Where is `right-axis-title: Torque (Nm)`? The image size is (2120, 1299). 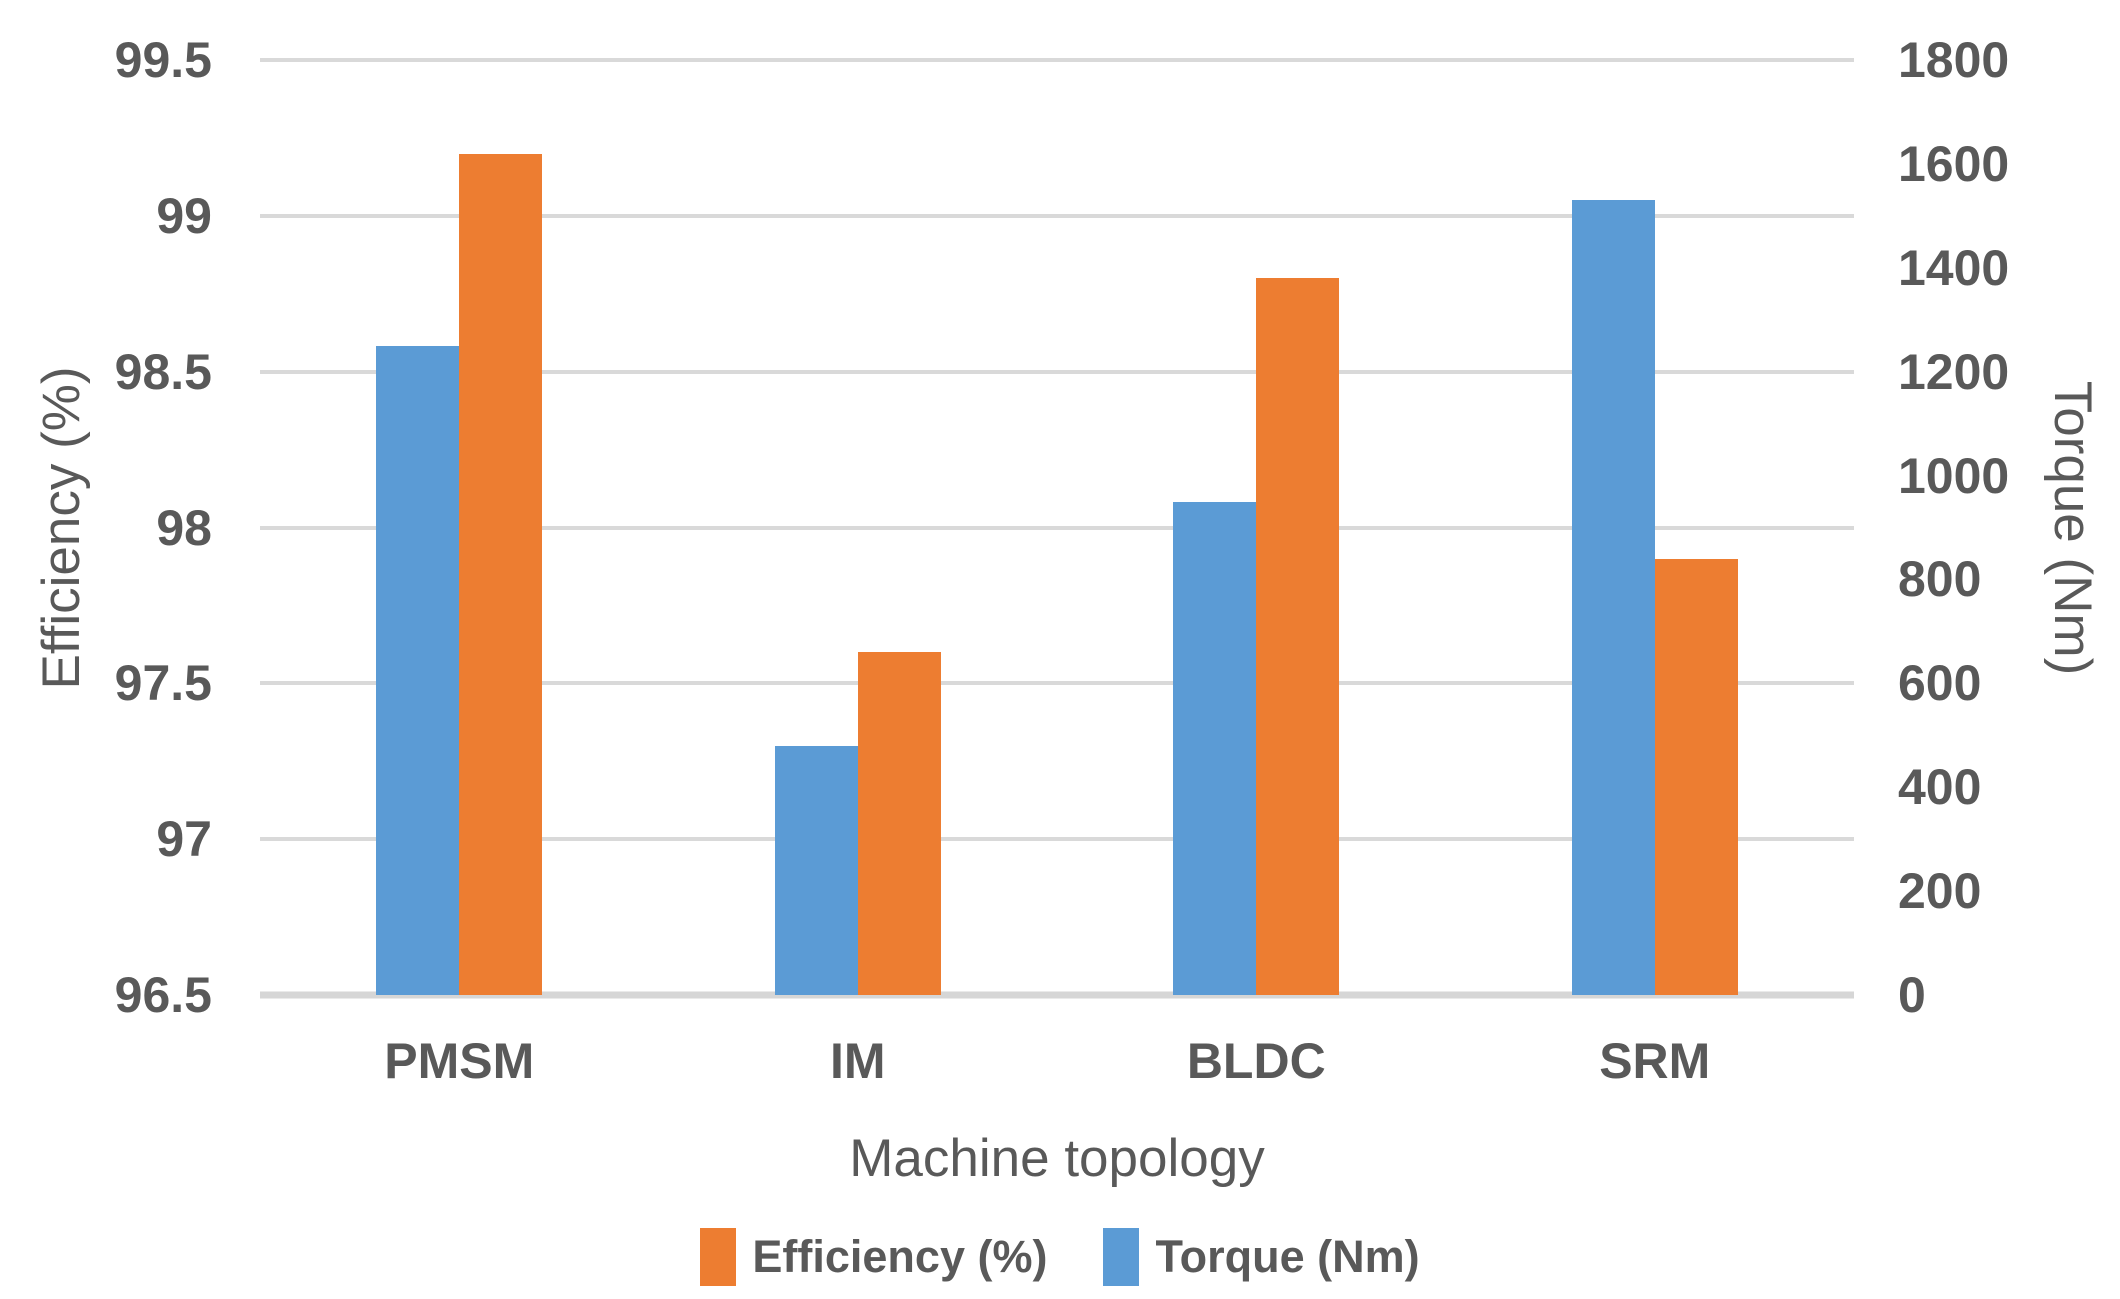
right-axis-title: Torque (Nm) is located at coordinates (2072, 528).